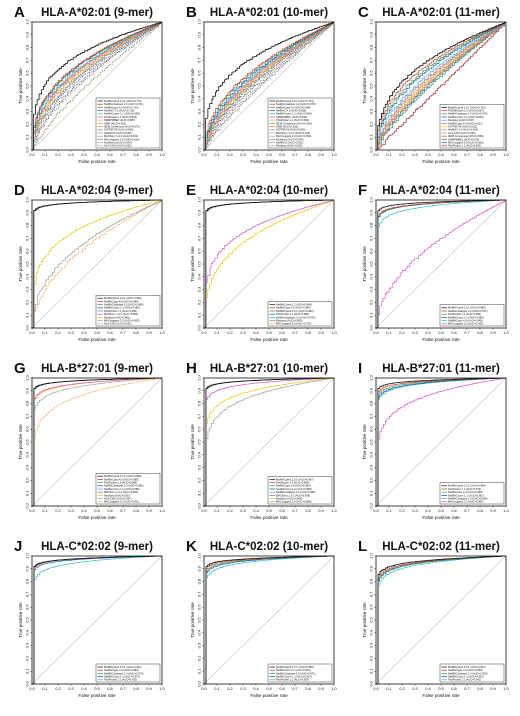 The height and width of the screenshot is (716, 520). What do you see at coordinates (191, 546) in the screenshot?
I see `panel-letter: K` at bounding box center [191, 546].